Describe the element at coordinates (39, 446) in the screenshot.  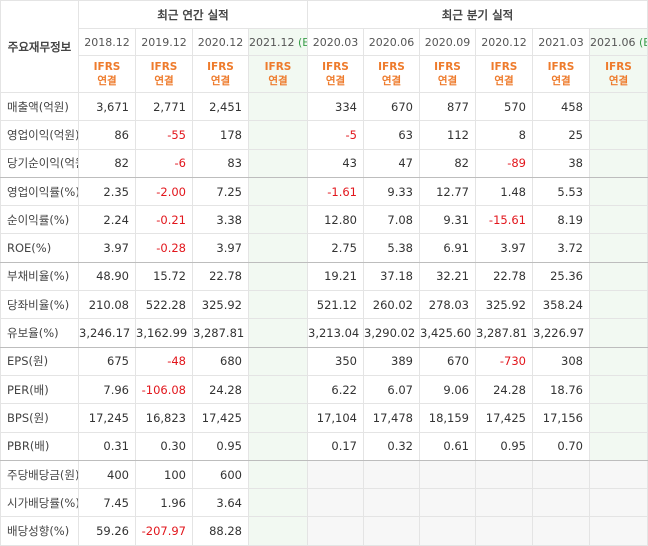
I see `row-label: PBR(배)` at that location.